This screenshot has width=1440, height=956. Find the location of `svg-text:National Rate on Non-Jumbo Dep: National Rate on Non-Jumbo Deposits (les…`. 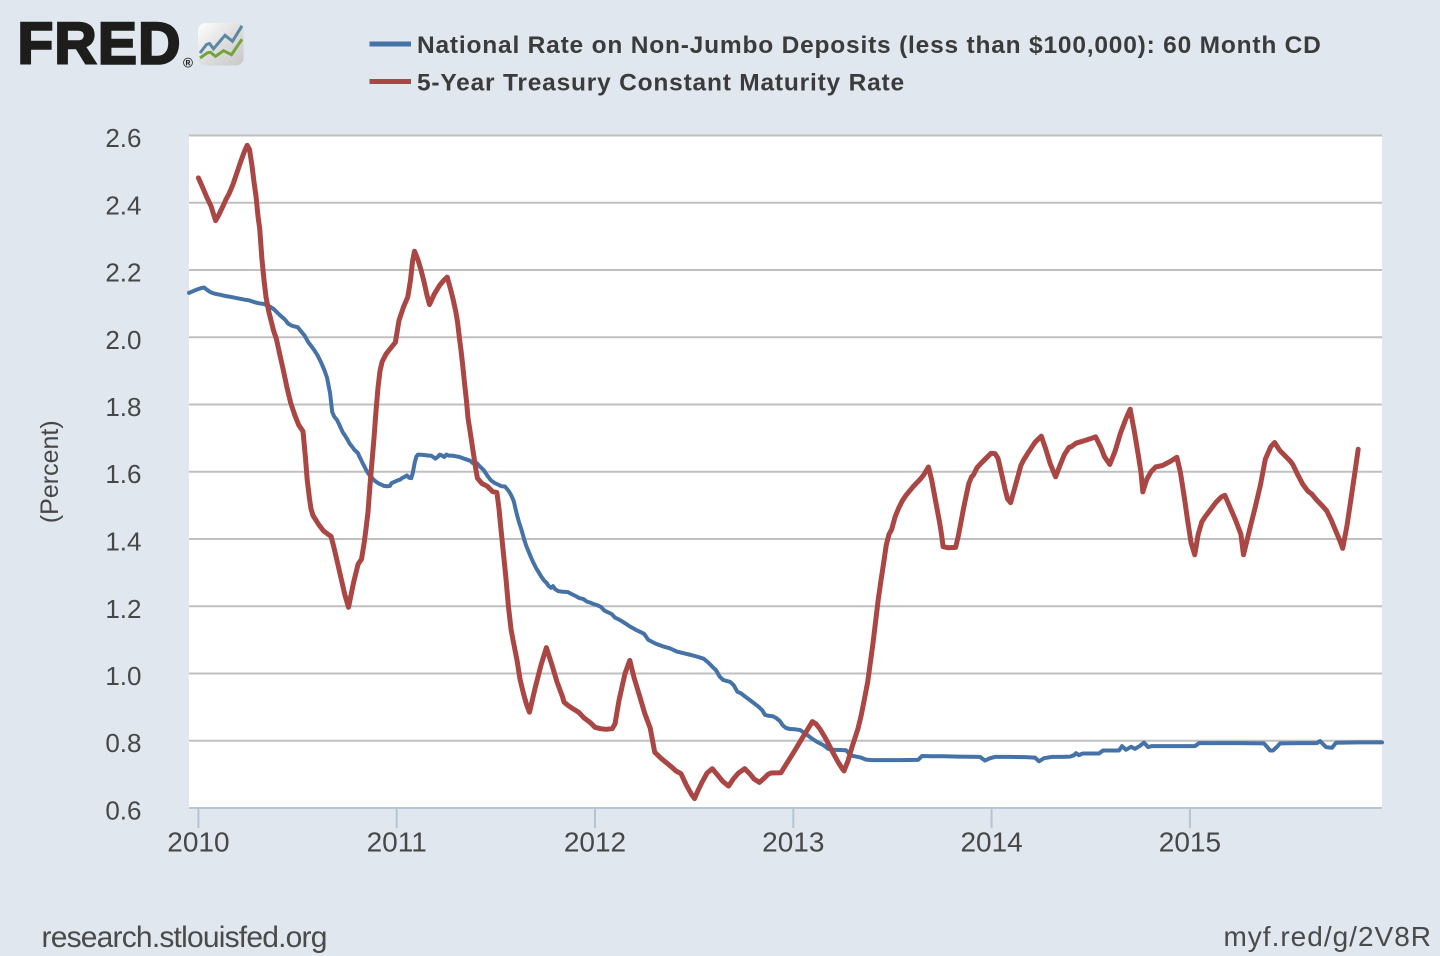

svg-text:National Rate on Non-Jumbo Dep: National Rate on Non-Jumbo Deposits (les… is located at coordinates (869, 45).